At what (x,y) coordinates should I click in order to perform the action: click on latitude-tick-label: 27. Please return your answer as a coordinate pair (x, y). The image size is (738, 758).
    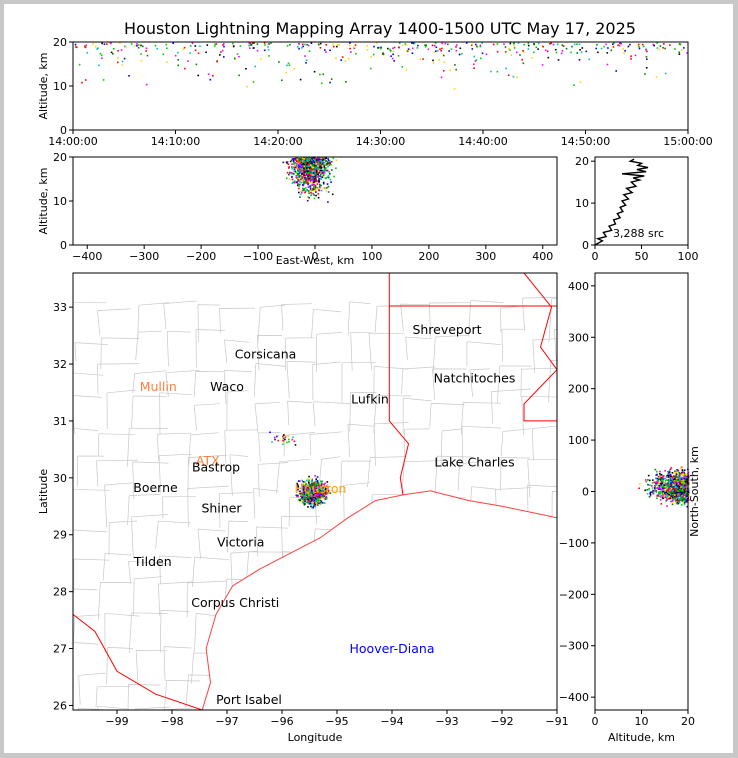
    Looking at the image, I should click on (60, 649).